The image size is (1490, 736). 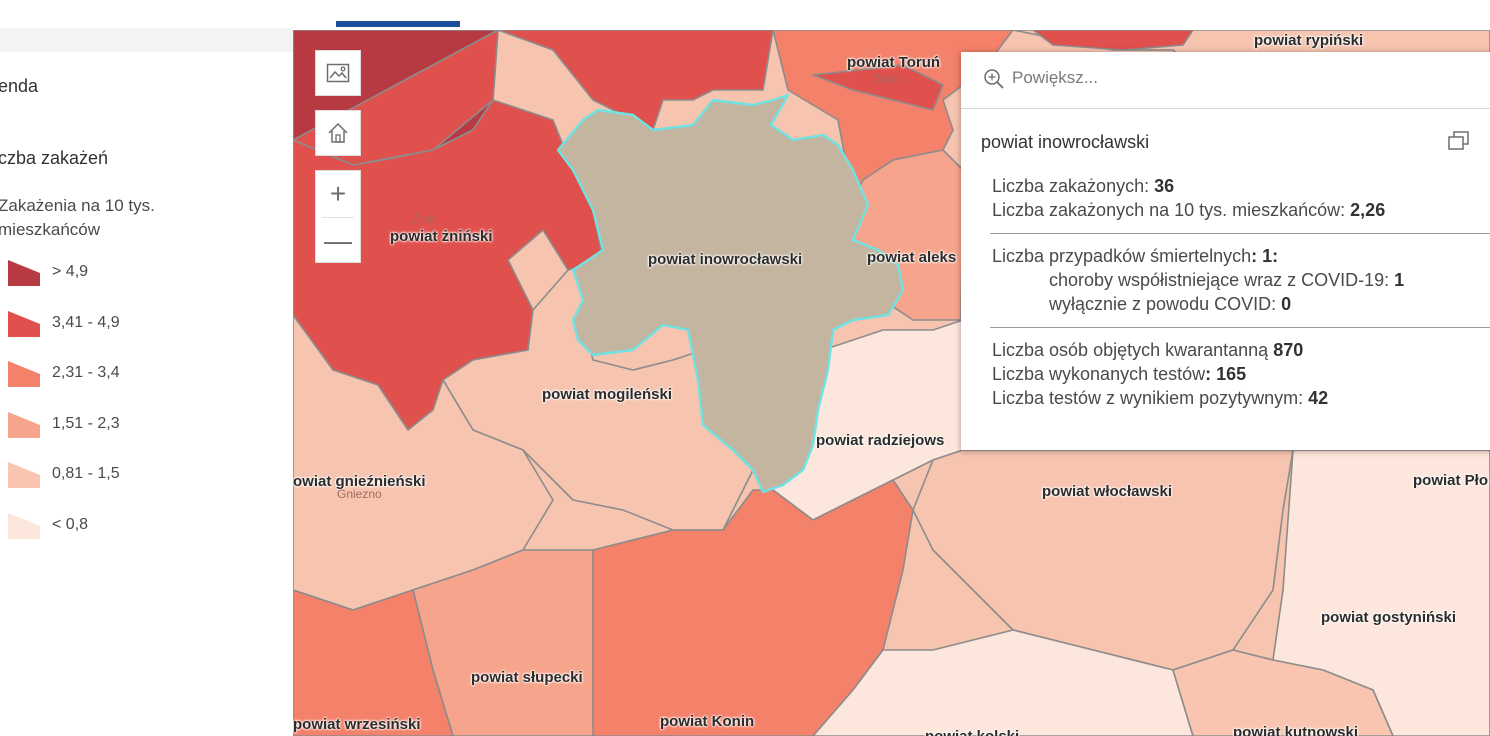 What do you see at coordinates (359, 494) in the screenshot?
I see `town-label-gniezno: Gniezno` at bounding box center [359, 494].